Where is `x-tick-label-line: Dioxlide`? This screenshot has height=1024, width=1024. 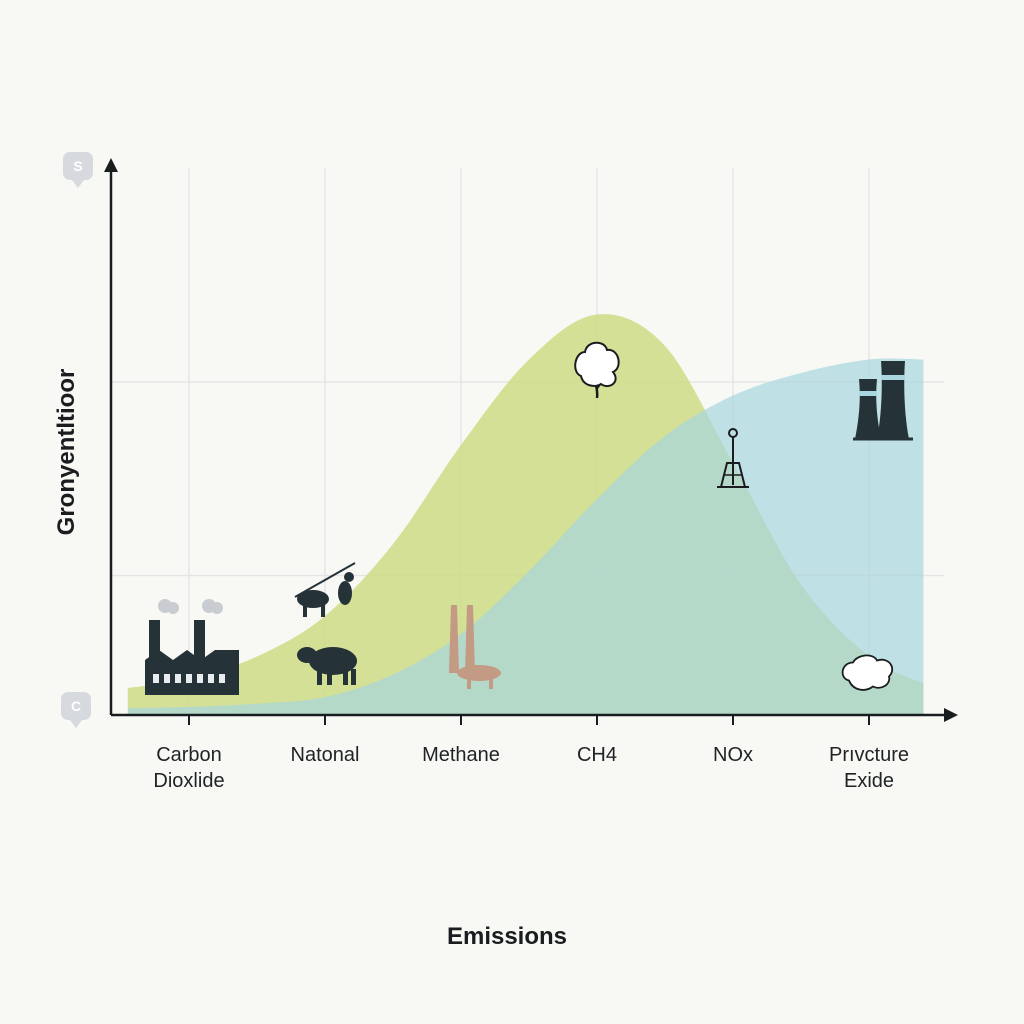 x-tick-label-line: Dioxlide is located at coordinates (188, 781).